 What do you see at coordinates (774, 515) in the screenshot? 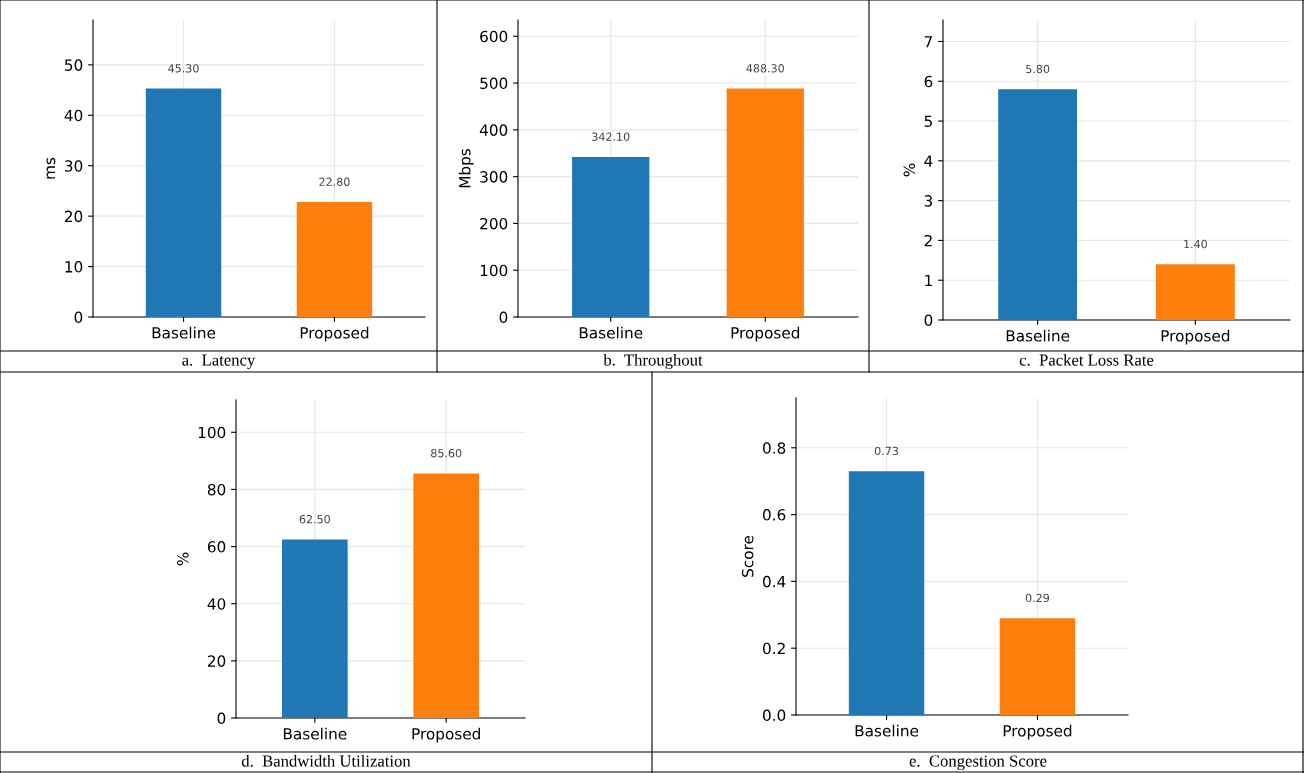
I see `y-tick-label: 0.6` at bounding box center [774, 515].